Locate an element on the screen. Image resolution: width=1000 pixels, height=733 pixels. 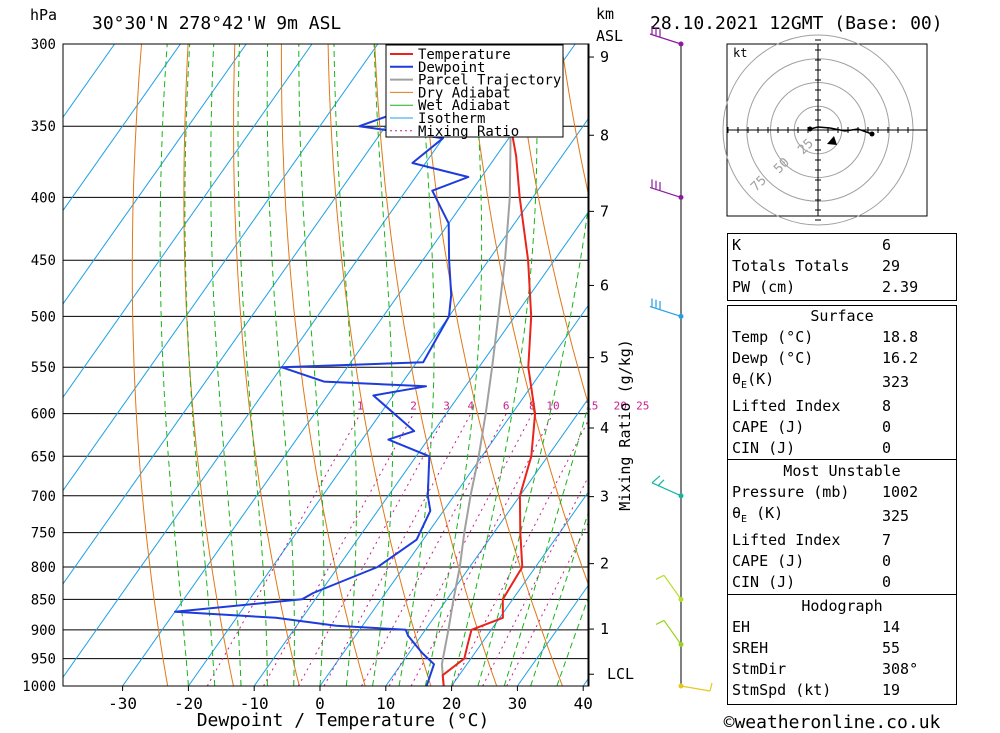
stmspd-label: StmSpd (kt) is located at coordinates (782, 690).